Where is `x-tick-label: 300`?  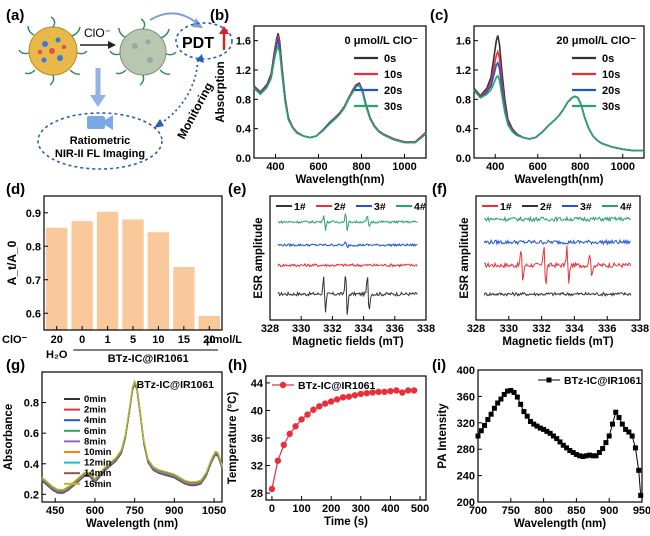 x-tick-label: 300 is located at coordinates (361, 509).